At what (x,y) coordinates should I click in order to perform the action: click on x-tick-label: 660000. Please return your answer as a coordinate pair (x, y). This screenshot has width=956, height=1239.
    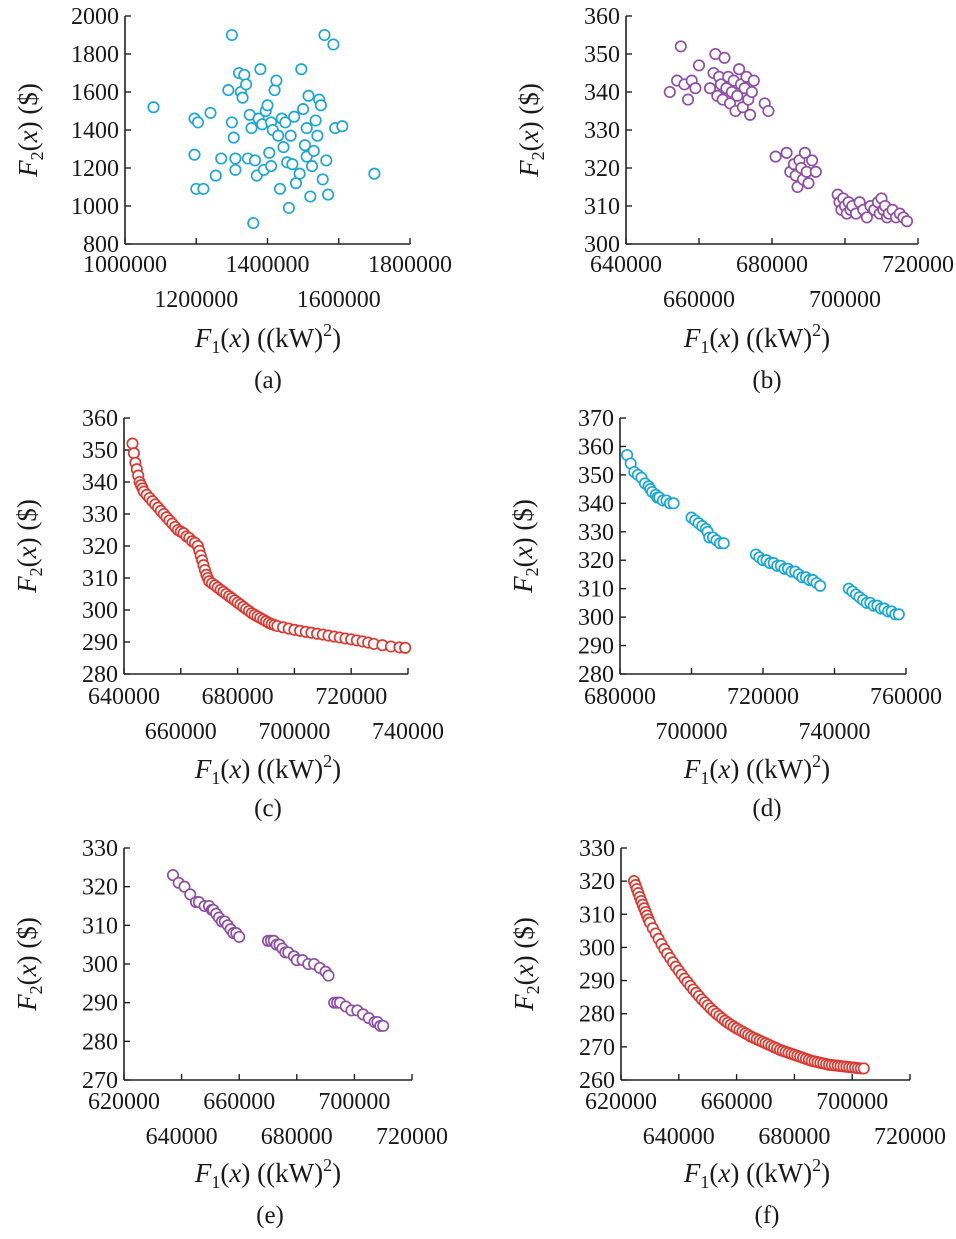
    Looking at the image, I should click on (239, 1102).